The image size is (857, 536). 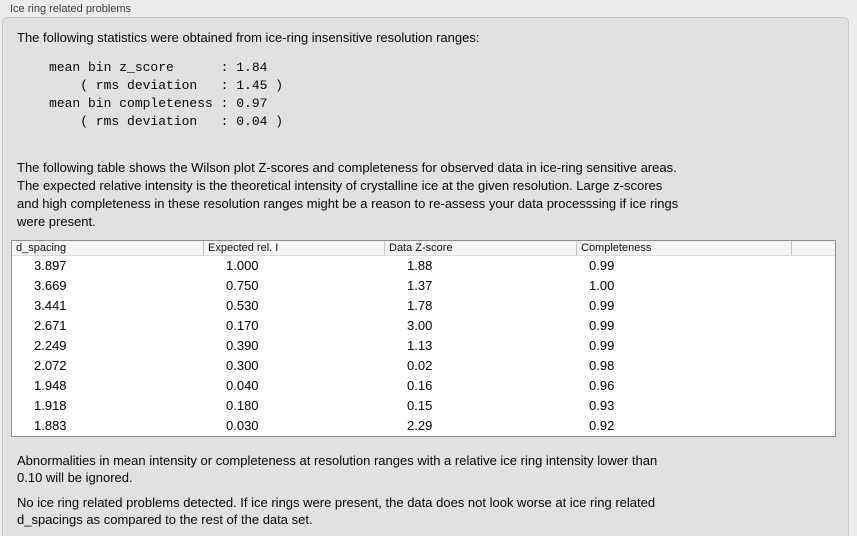 I want to click on column-header-spacer, so click(x=813, y=248).